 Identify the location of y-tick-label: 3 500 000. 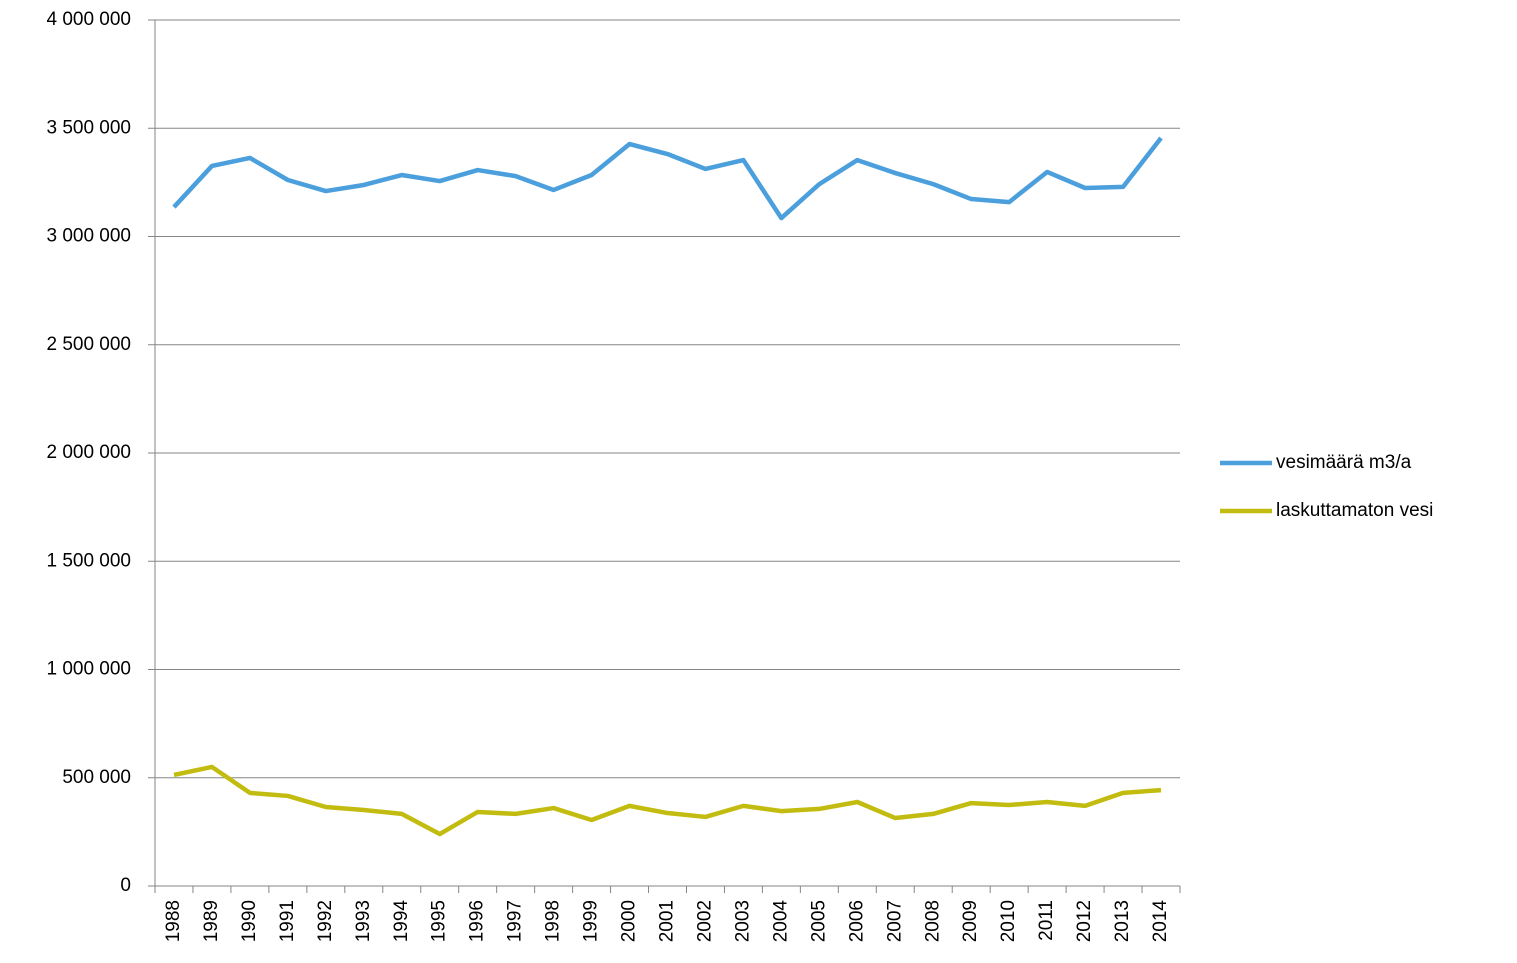
(88, 127).